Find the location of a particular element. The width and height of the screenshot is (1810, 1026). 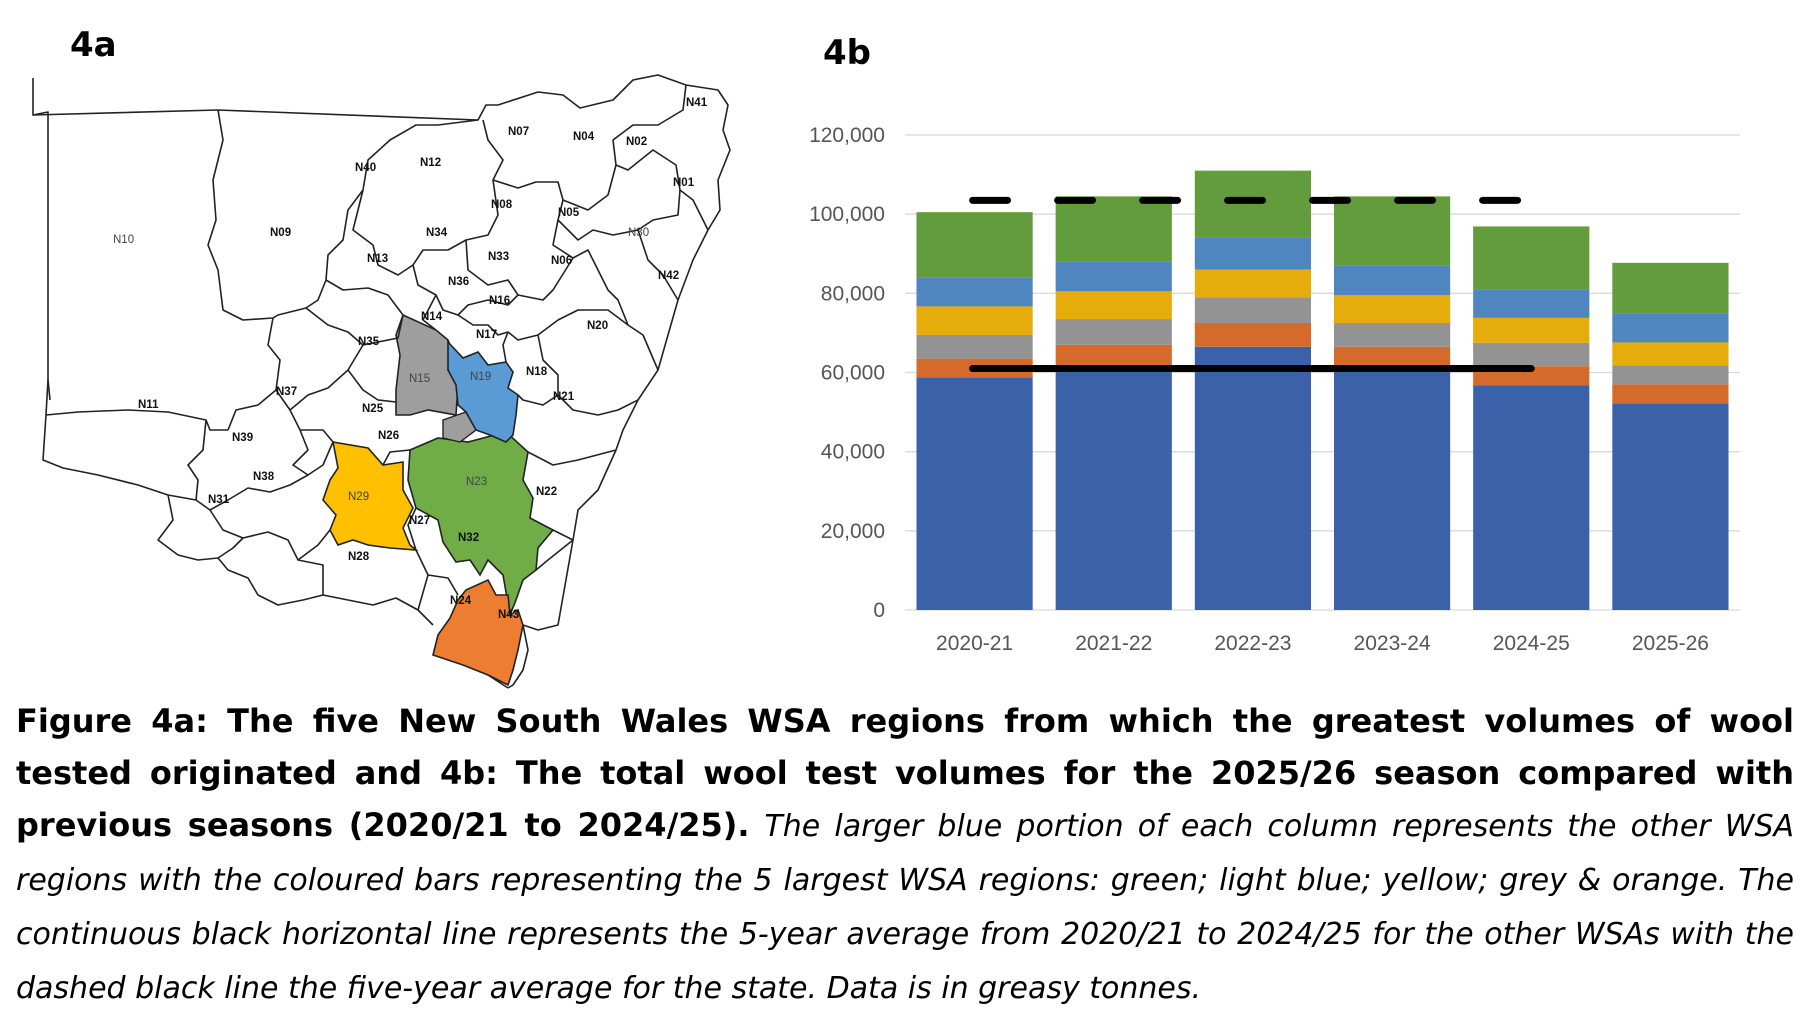

bar-segment-2024-25-s5 is located at coordinates (1531, 258).